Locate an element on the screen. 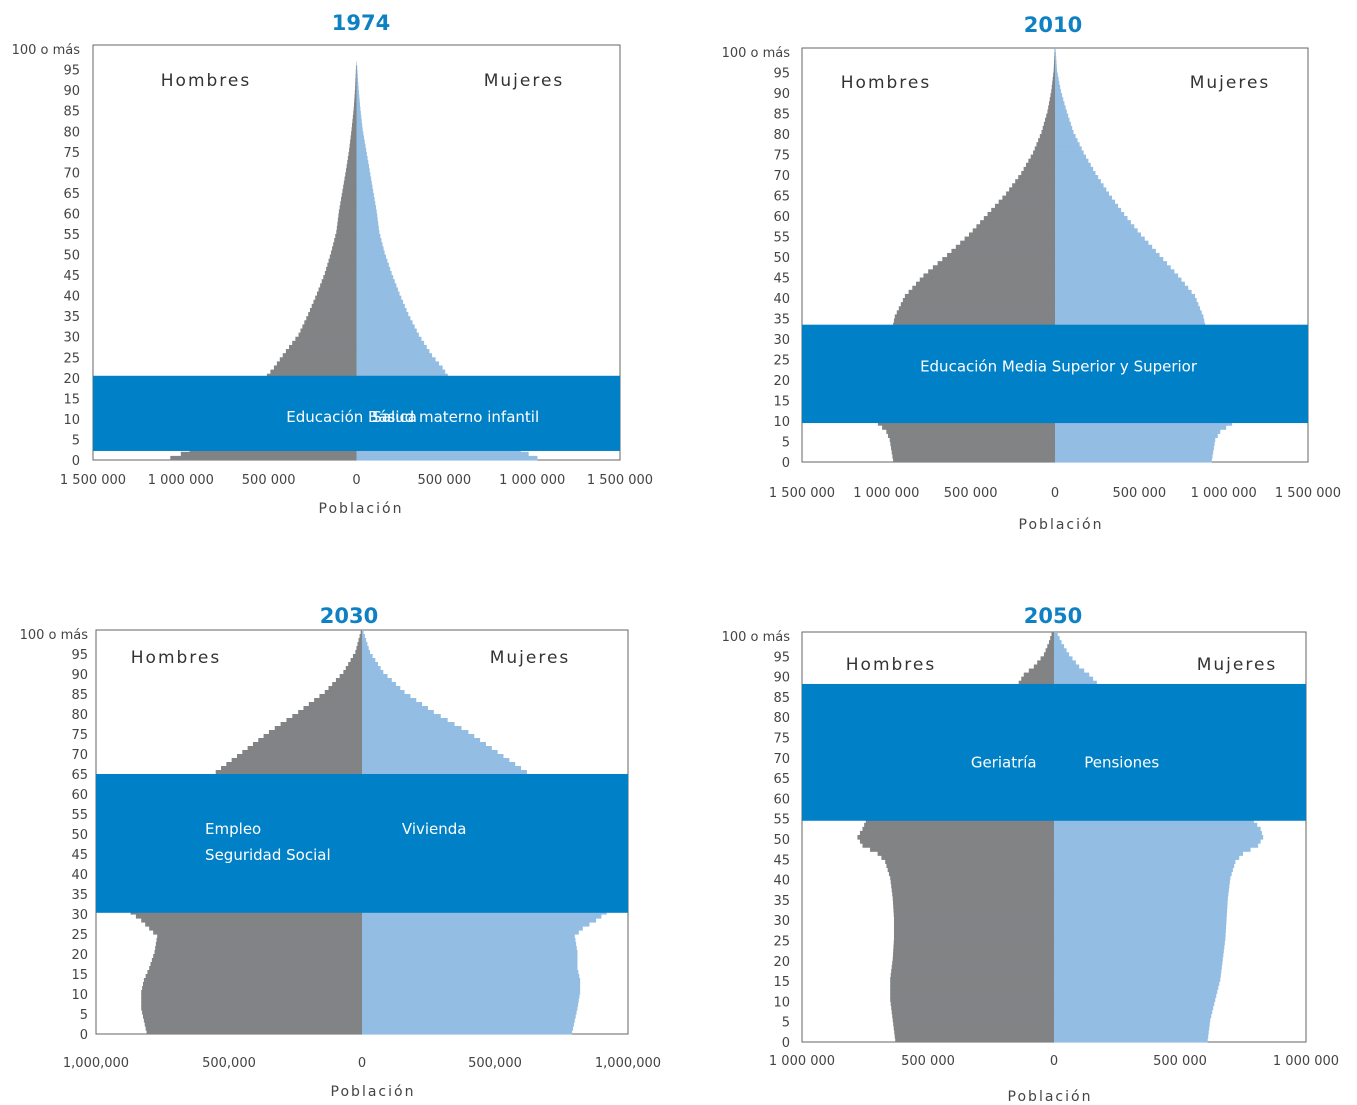 Image resolution: width=1357 pixels, height=1105 pixels. y-tick-label: 90 is located at coordinates (79, 675).